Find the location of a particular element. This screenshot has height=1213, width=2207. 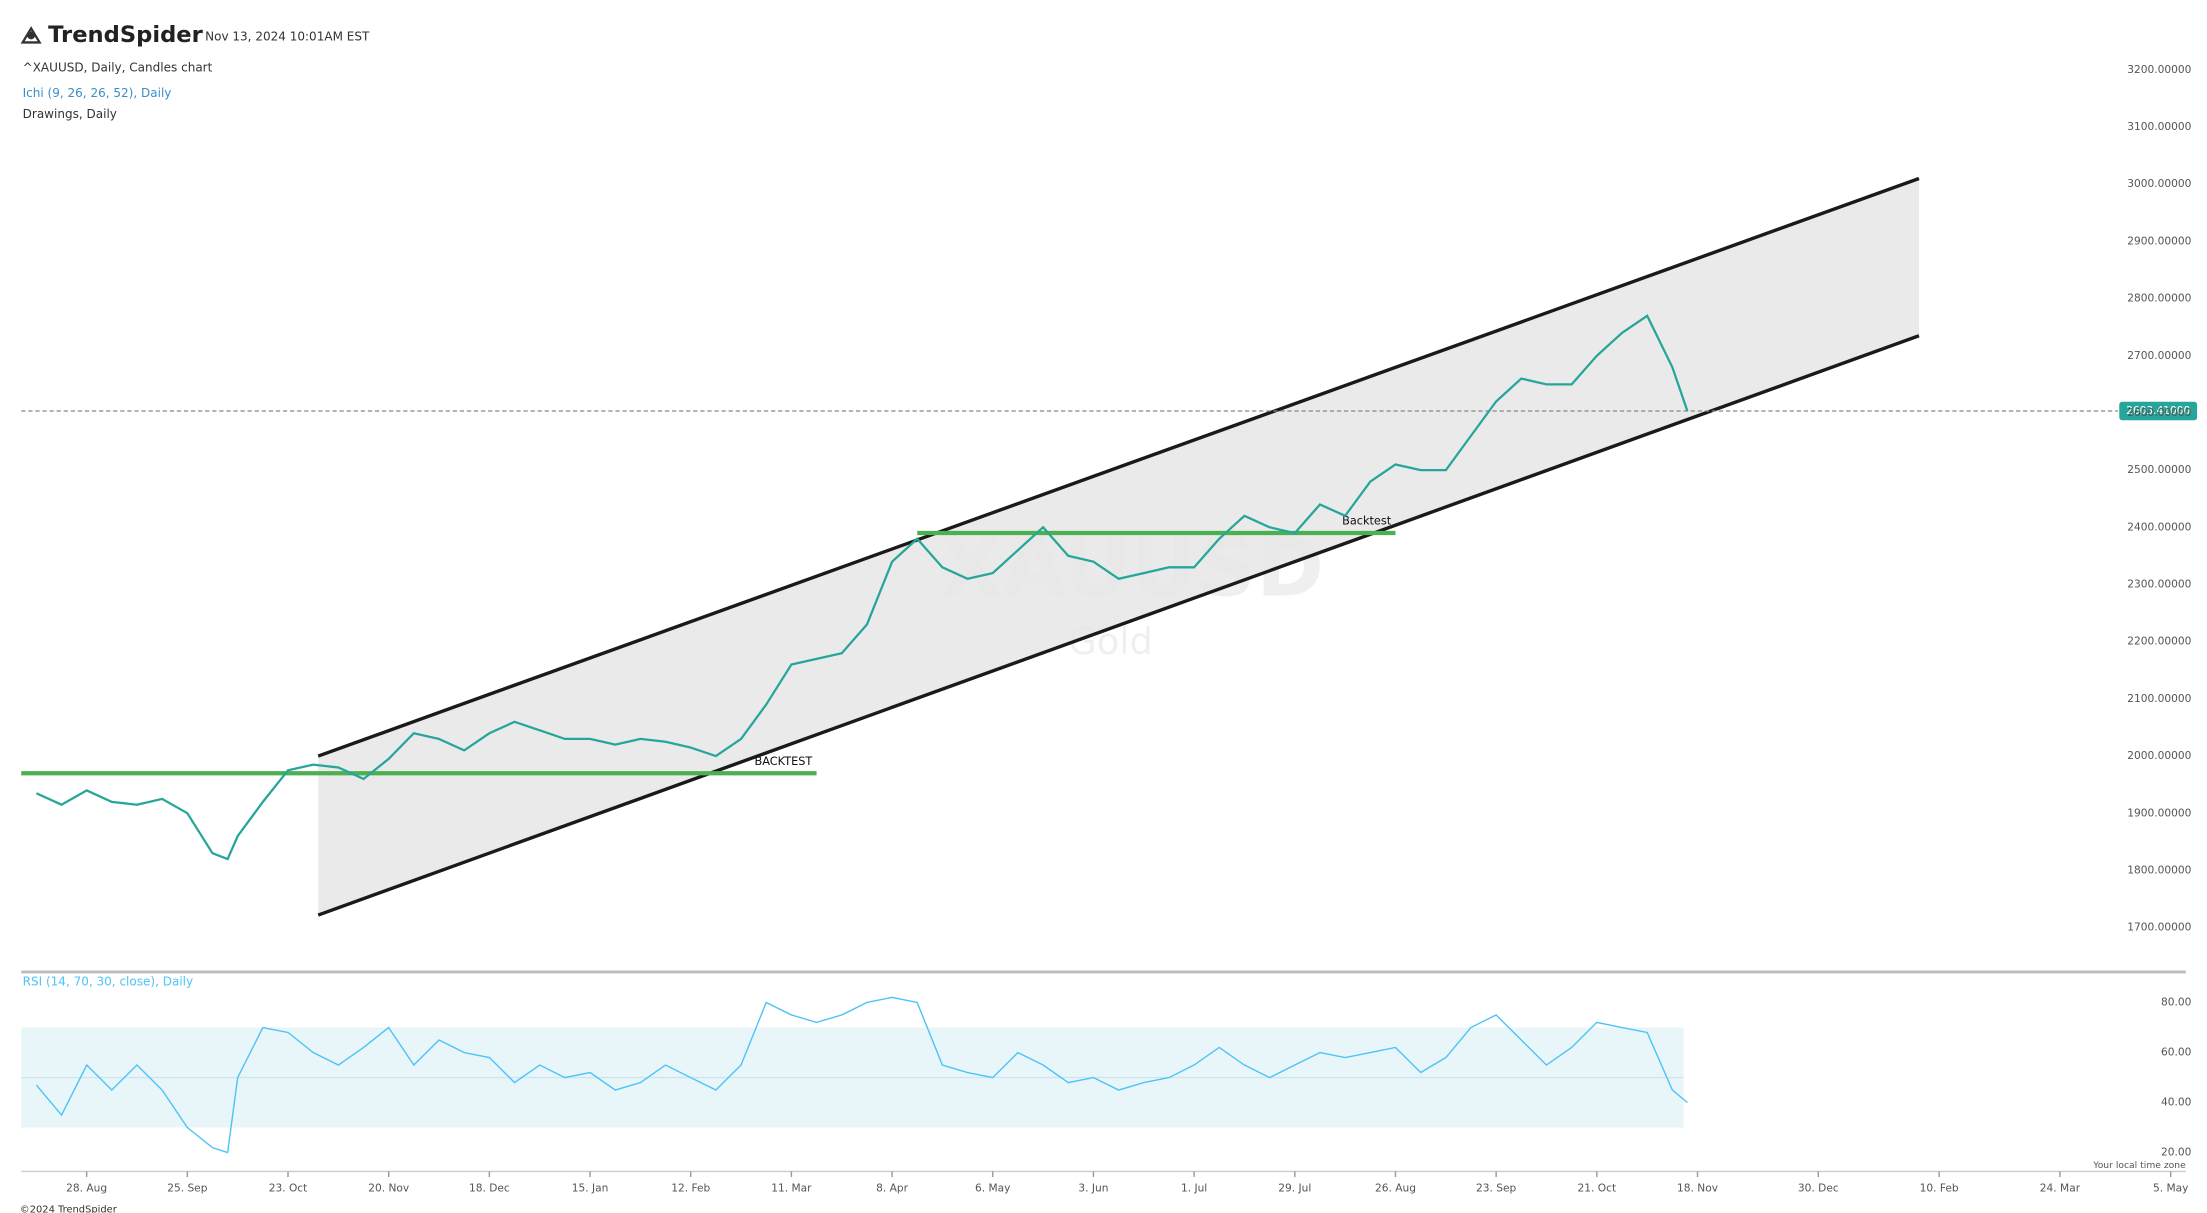

panel-title: RSI (14, 70, 30, close), Daily is located at coordinates (108, 981).